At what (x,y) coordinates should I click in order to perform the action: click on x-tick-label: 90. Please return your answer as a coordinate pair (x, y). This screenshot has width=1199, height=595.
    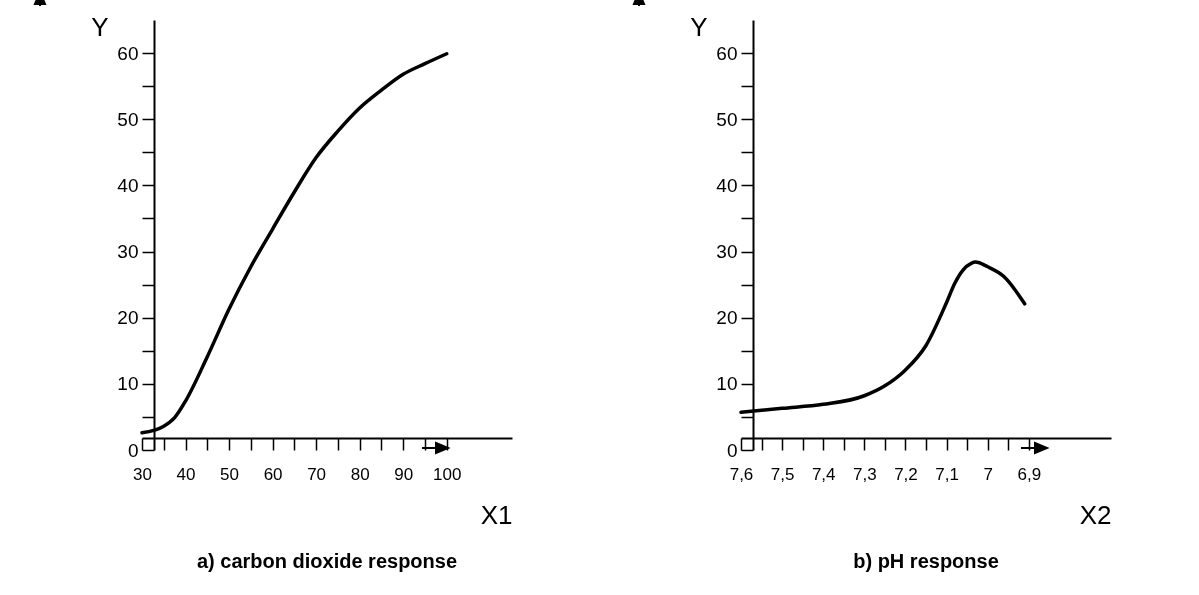
    Looking at the image, I should click on (404, 474).